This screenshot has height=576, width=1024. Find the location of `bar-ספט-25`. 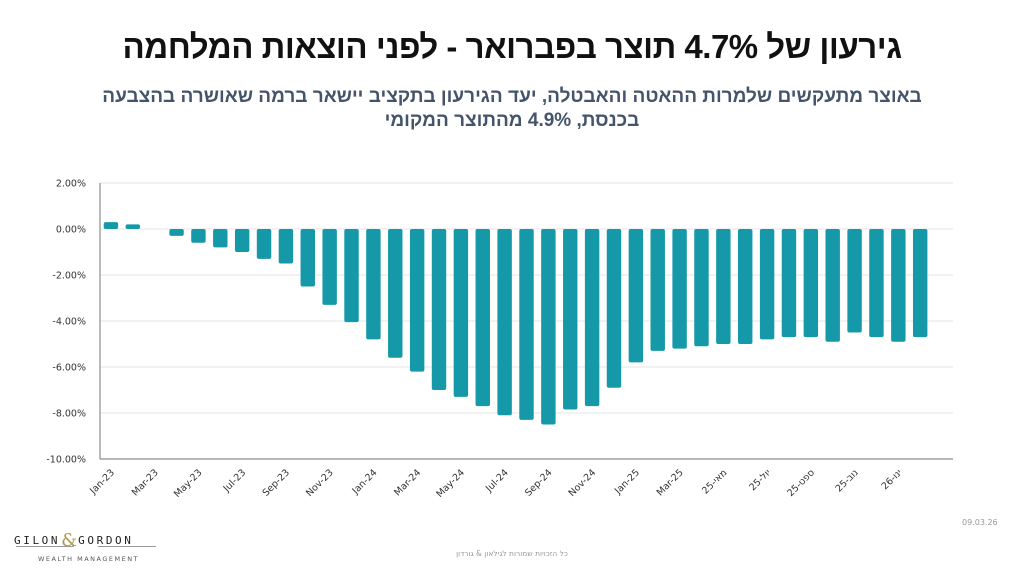

bar-ספט-25 is located at coordinates (811, 283).